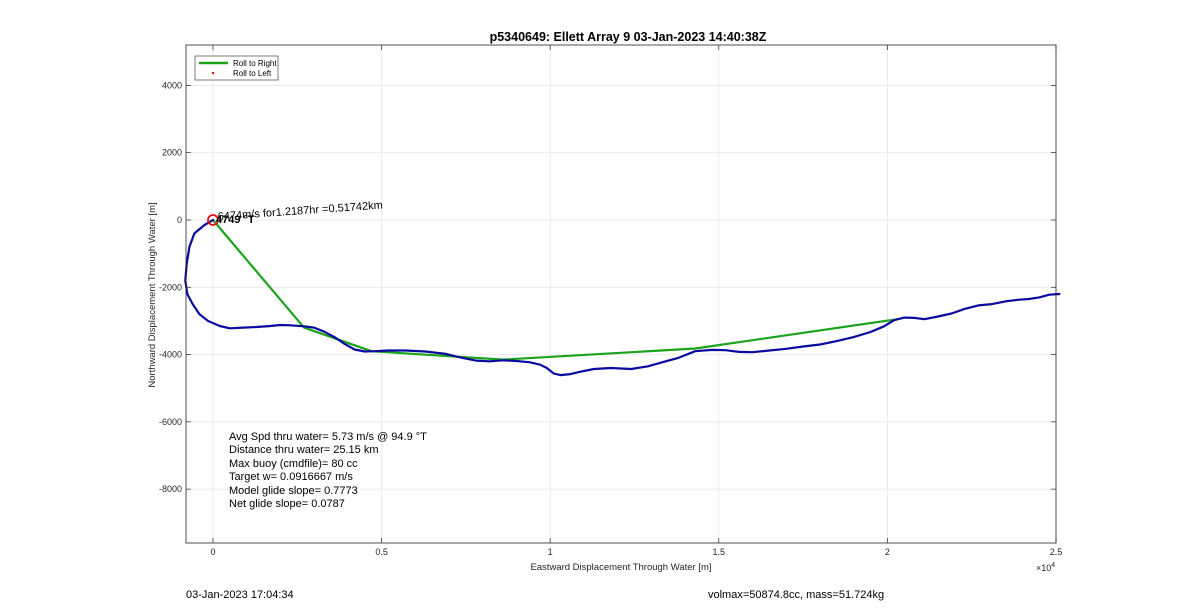 This screenshot has width=1200, height=611. I want to click on markers, so click(213, 220).